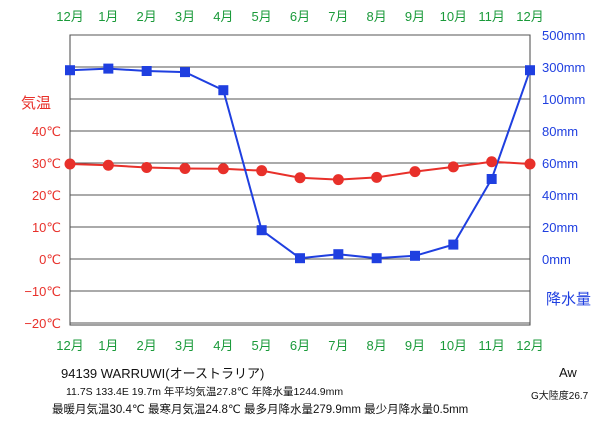 Image resolution: width=611 pixels, height=425 pixels. I want to click on temperature-tick-label: 0℃, so click(50, 259).